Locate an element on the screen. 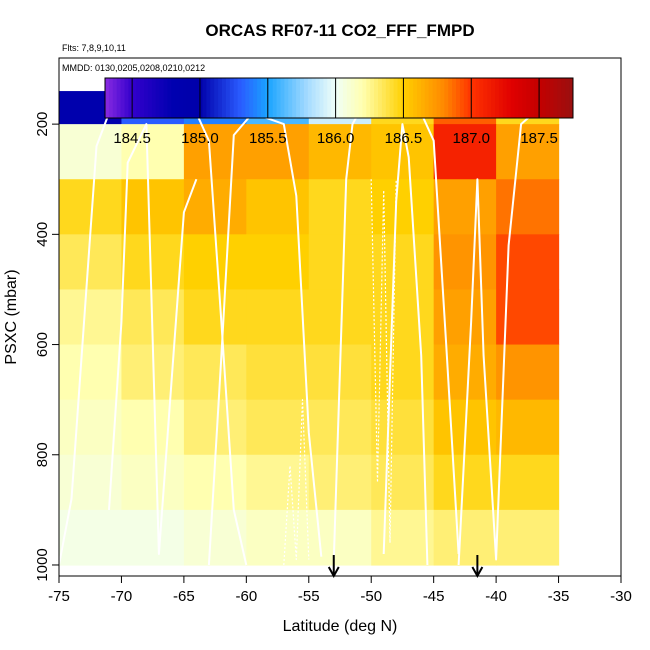 The height and width of the screenshot is (650, 650). colorbar is located at coordinates (339, 98).